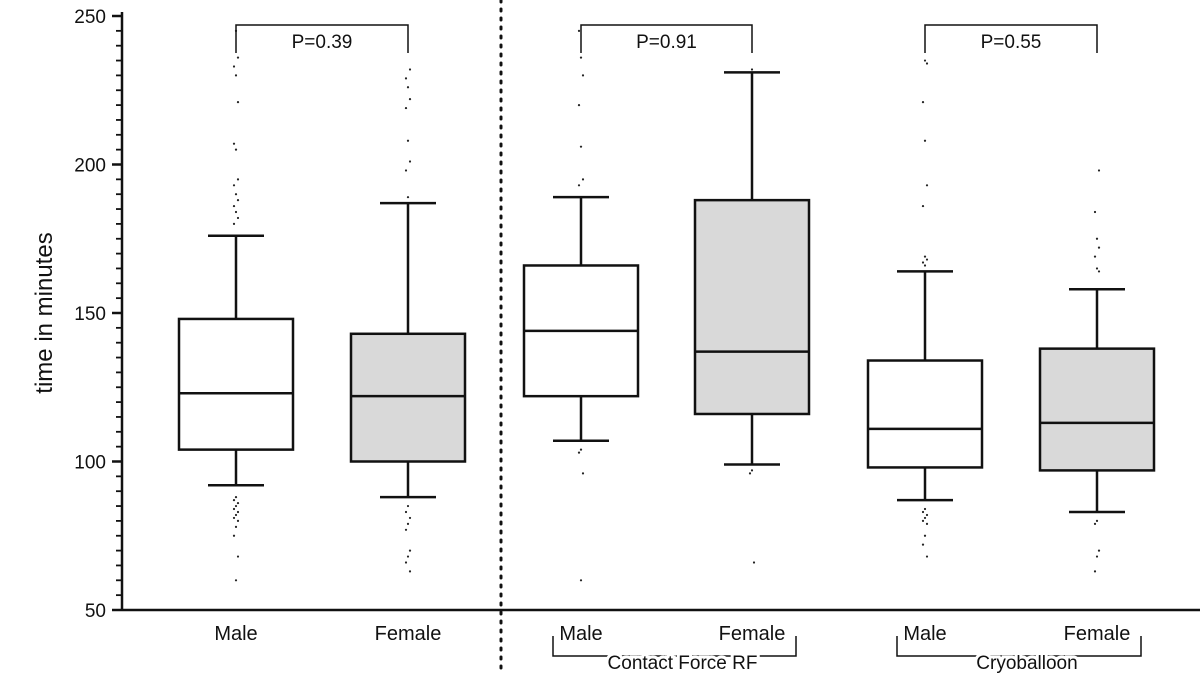 The image size is (1200, 675). Describe the element at coordinates (683, 663) in the screenshot. I see `group-label: Contact Force RF` at that location.